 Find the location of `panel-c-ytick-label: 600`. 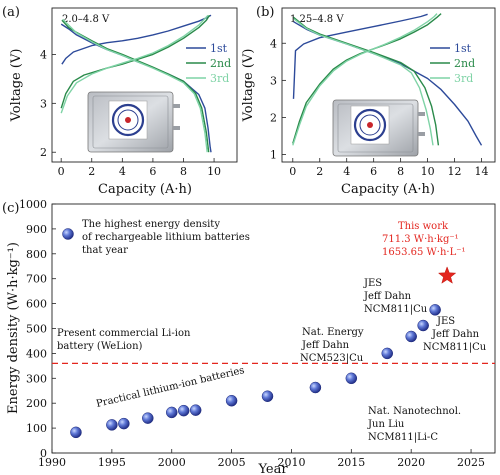

panel-c-ytick-label: 600 is located at coordinates (36, 304).